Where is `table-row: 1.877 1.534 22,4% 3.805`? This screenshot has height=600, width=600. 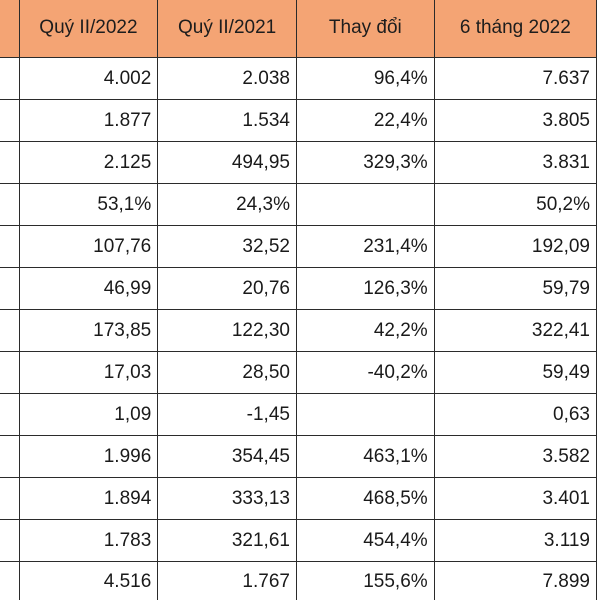 table-row: 1.877 1.534 22,4% 3.805 is located at coordinates (299, 120).